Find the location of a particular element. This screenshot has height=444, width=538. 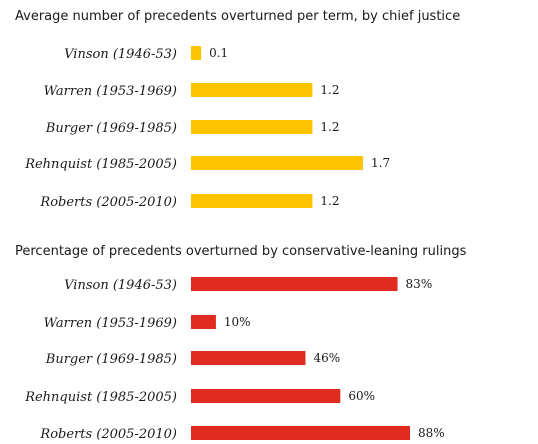

chart-2-bar-rehnquist is located at coordinates (266, 396).